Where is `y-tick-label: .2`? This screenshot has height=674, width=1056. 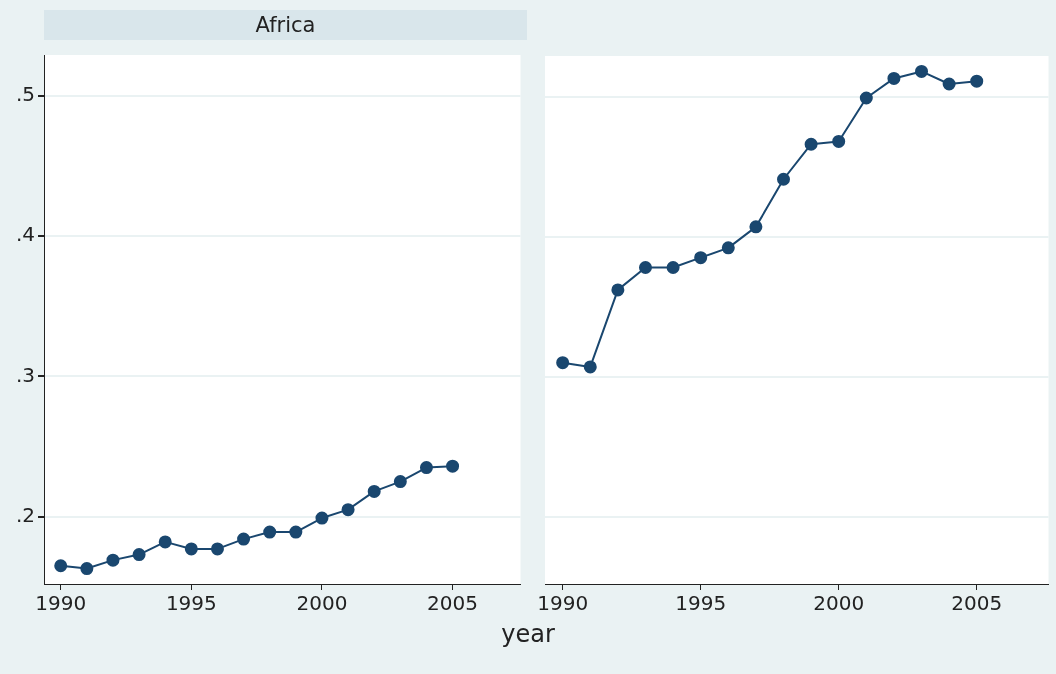
y-tick-label: .2 is located at coordinates (25, 514).